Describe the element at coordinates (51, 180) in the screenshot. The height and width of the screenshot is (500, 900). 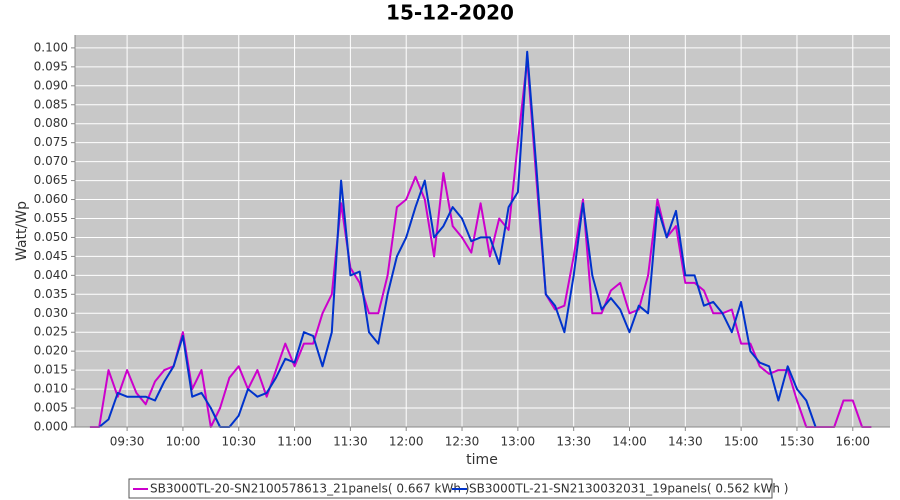
I see `y-tick-label: 0.065` at that location.